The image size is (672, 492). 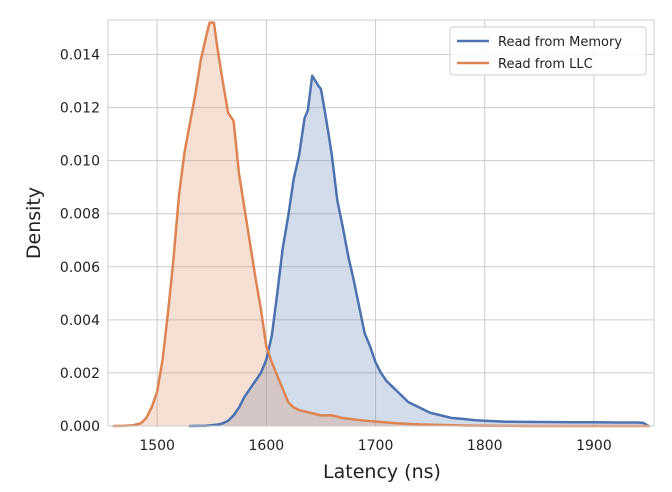 What do you see at coordinates (80, 427) in the screenshot?
I see `y-tick-label-0: 0.000` at bounding box center [80, 427].